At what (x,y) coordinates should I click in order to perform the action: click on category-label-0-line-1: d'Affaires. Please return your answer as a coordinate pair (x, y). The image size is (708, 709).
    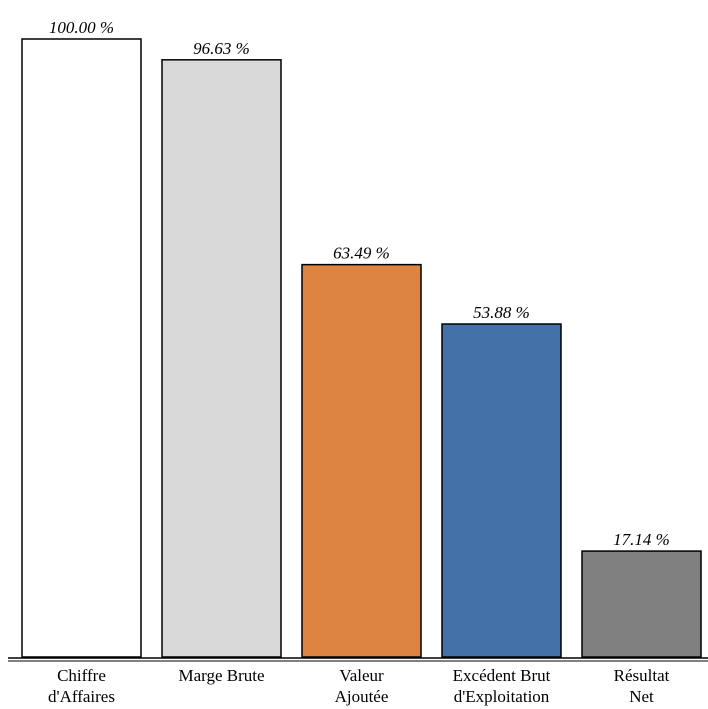
    Looking at the image, I should click on (81, 696).